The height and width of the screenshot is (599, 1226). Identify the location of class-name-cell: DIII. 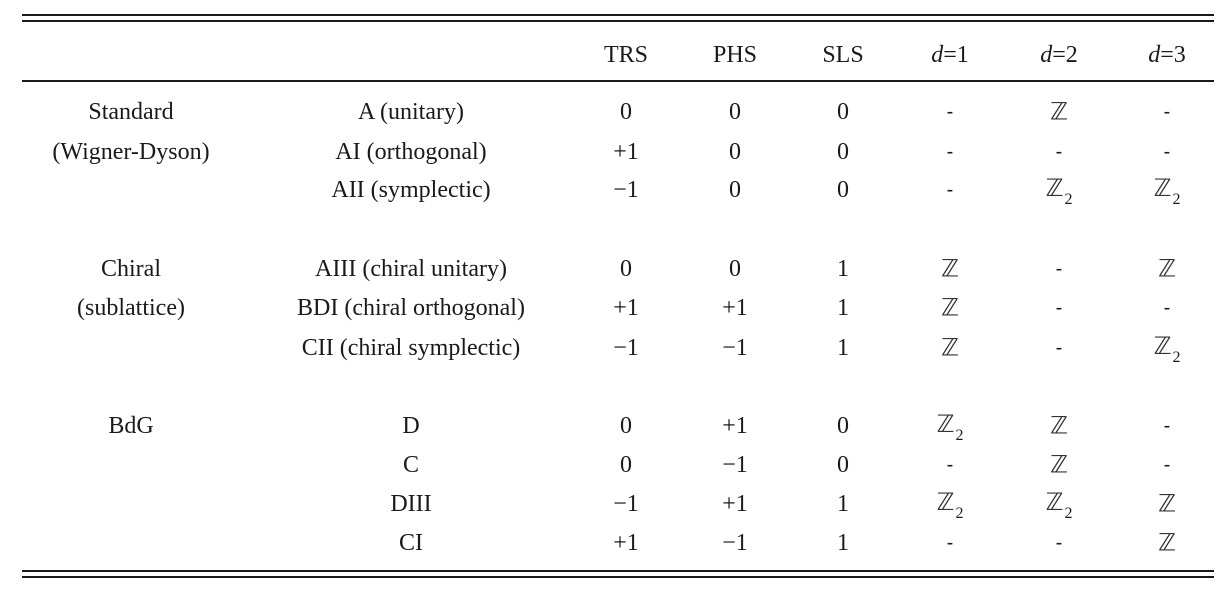
(411, 504).